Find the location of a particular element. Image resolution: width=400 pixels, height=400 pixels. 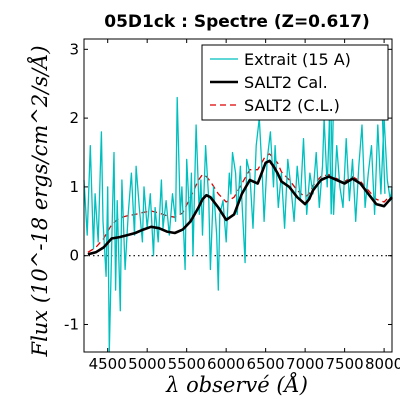

legend: Extrait (15 A) SALT2 Cal. SALT2 (C.L.) is located at coordinates (295, 82).